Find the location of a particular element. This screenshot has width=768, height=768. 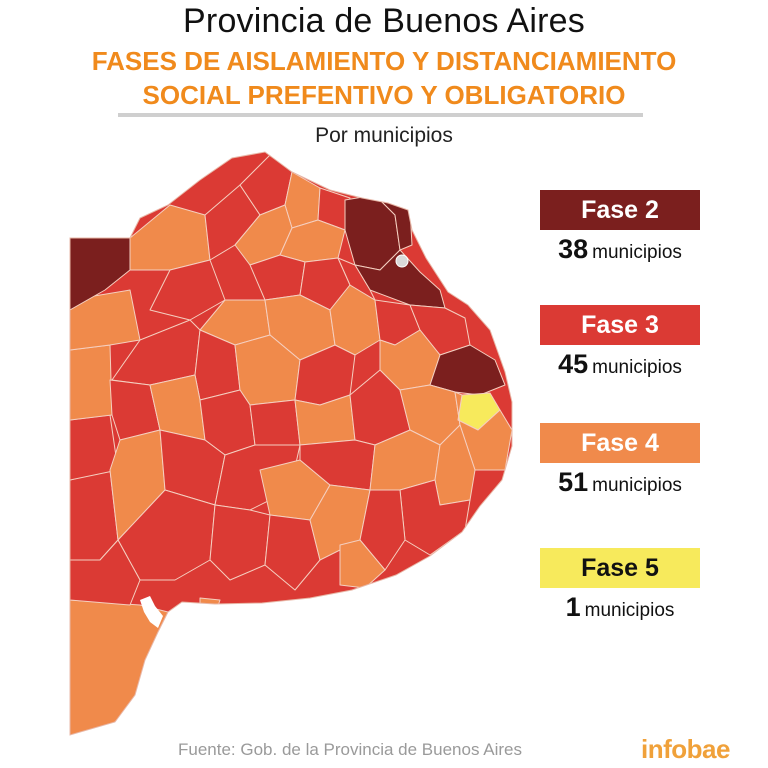

legend-fase-5-number: 1 is located at coordinates (573, 607).